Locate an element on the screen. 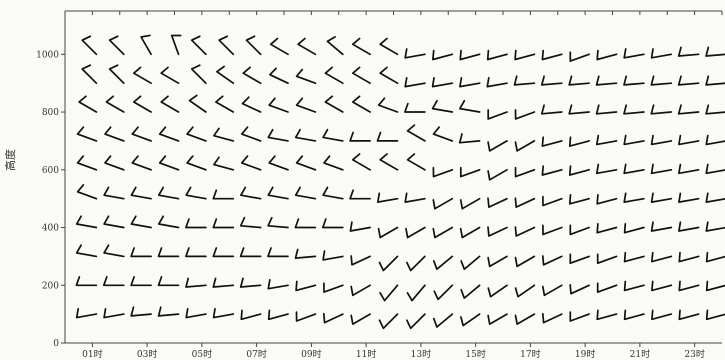  y-tick-label: 400 is located at coordinates (50, 229).